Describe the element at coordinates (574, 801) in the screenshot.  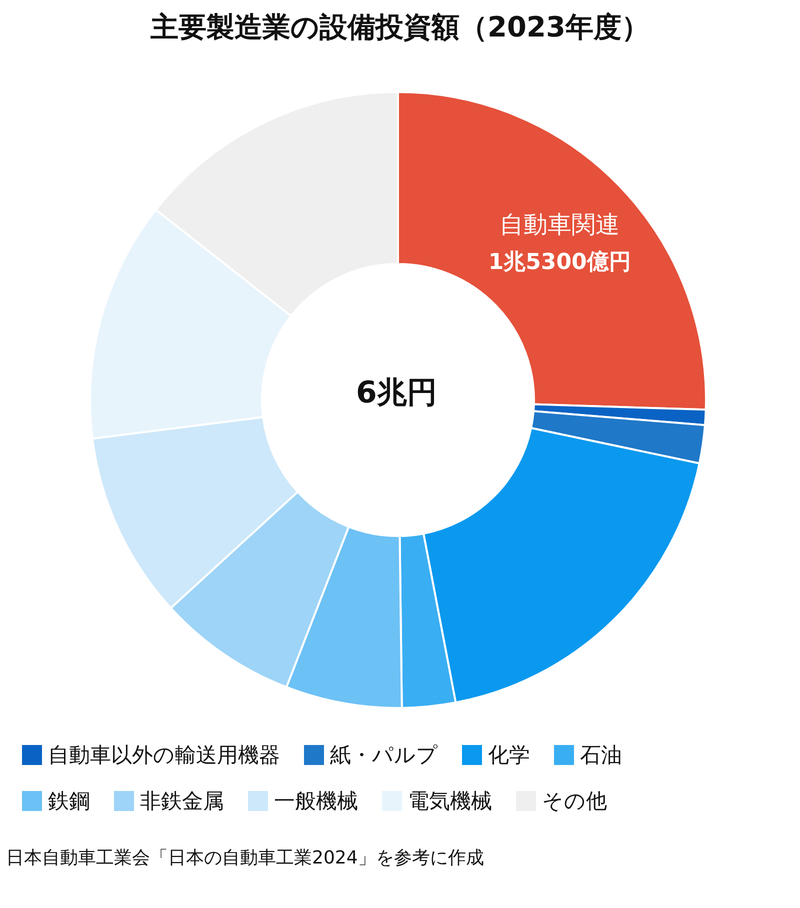
I see `legend-label: その他` at that location.